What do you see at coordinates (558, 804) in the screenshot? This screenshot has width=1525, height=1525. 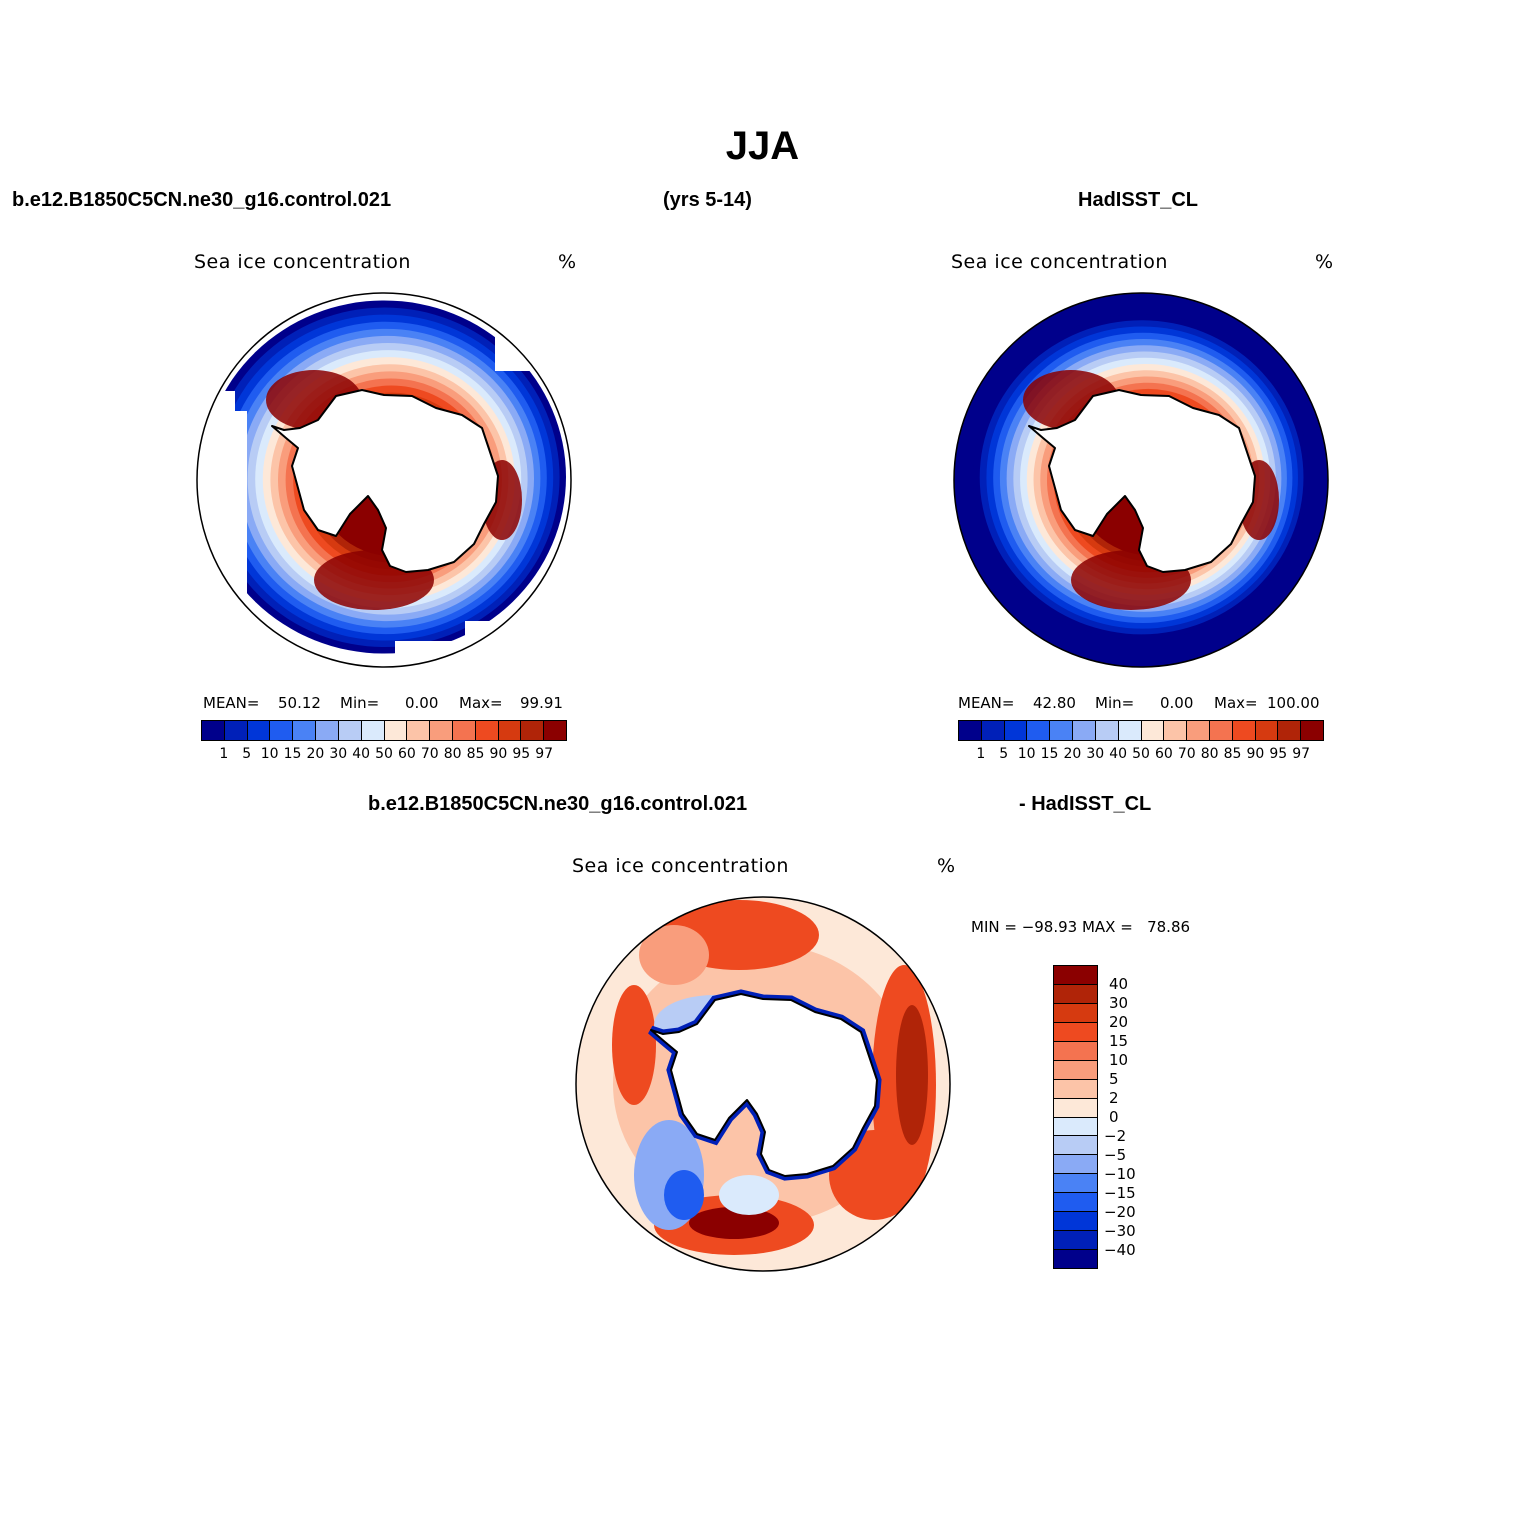 I see `diff-case-header: b.e12.B1850C5CN.ne30_g16.control.021` at bounding box center [558, 804].